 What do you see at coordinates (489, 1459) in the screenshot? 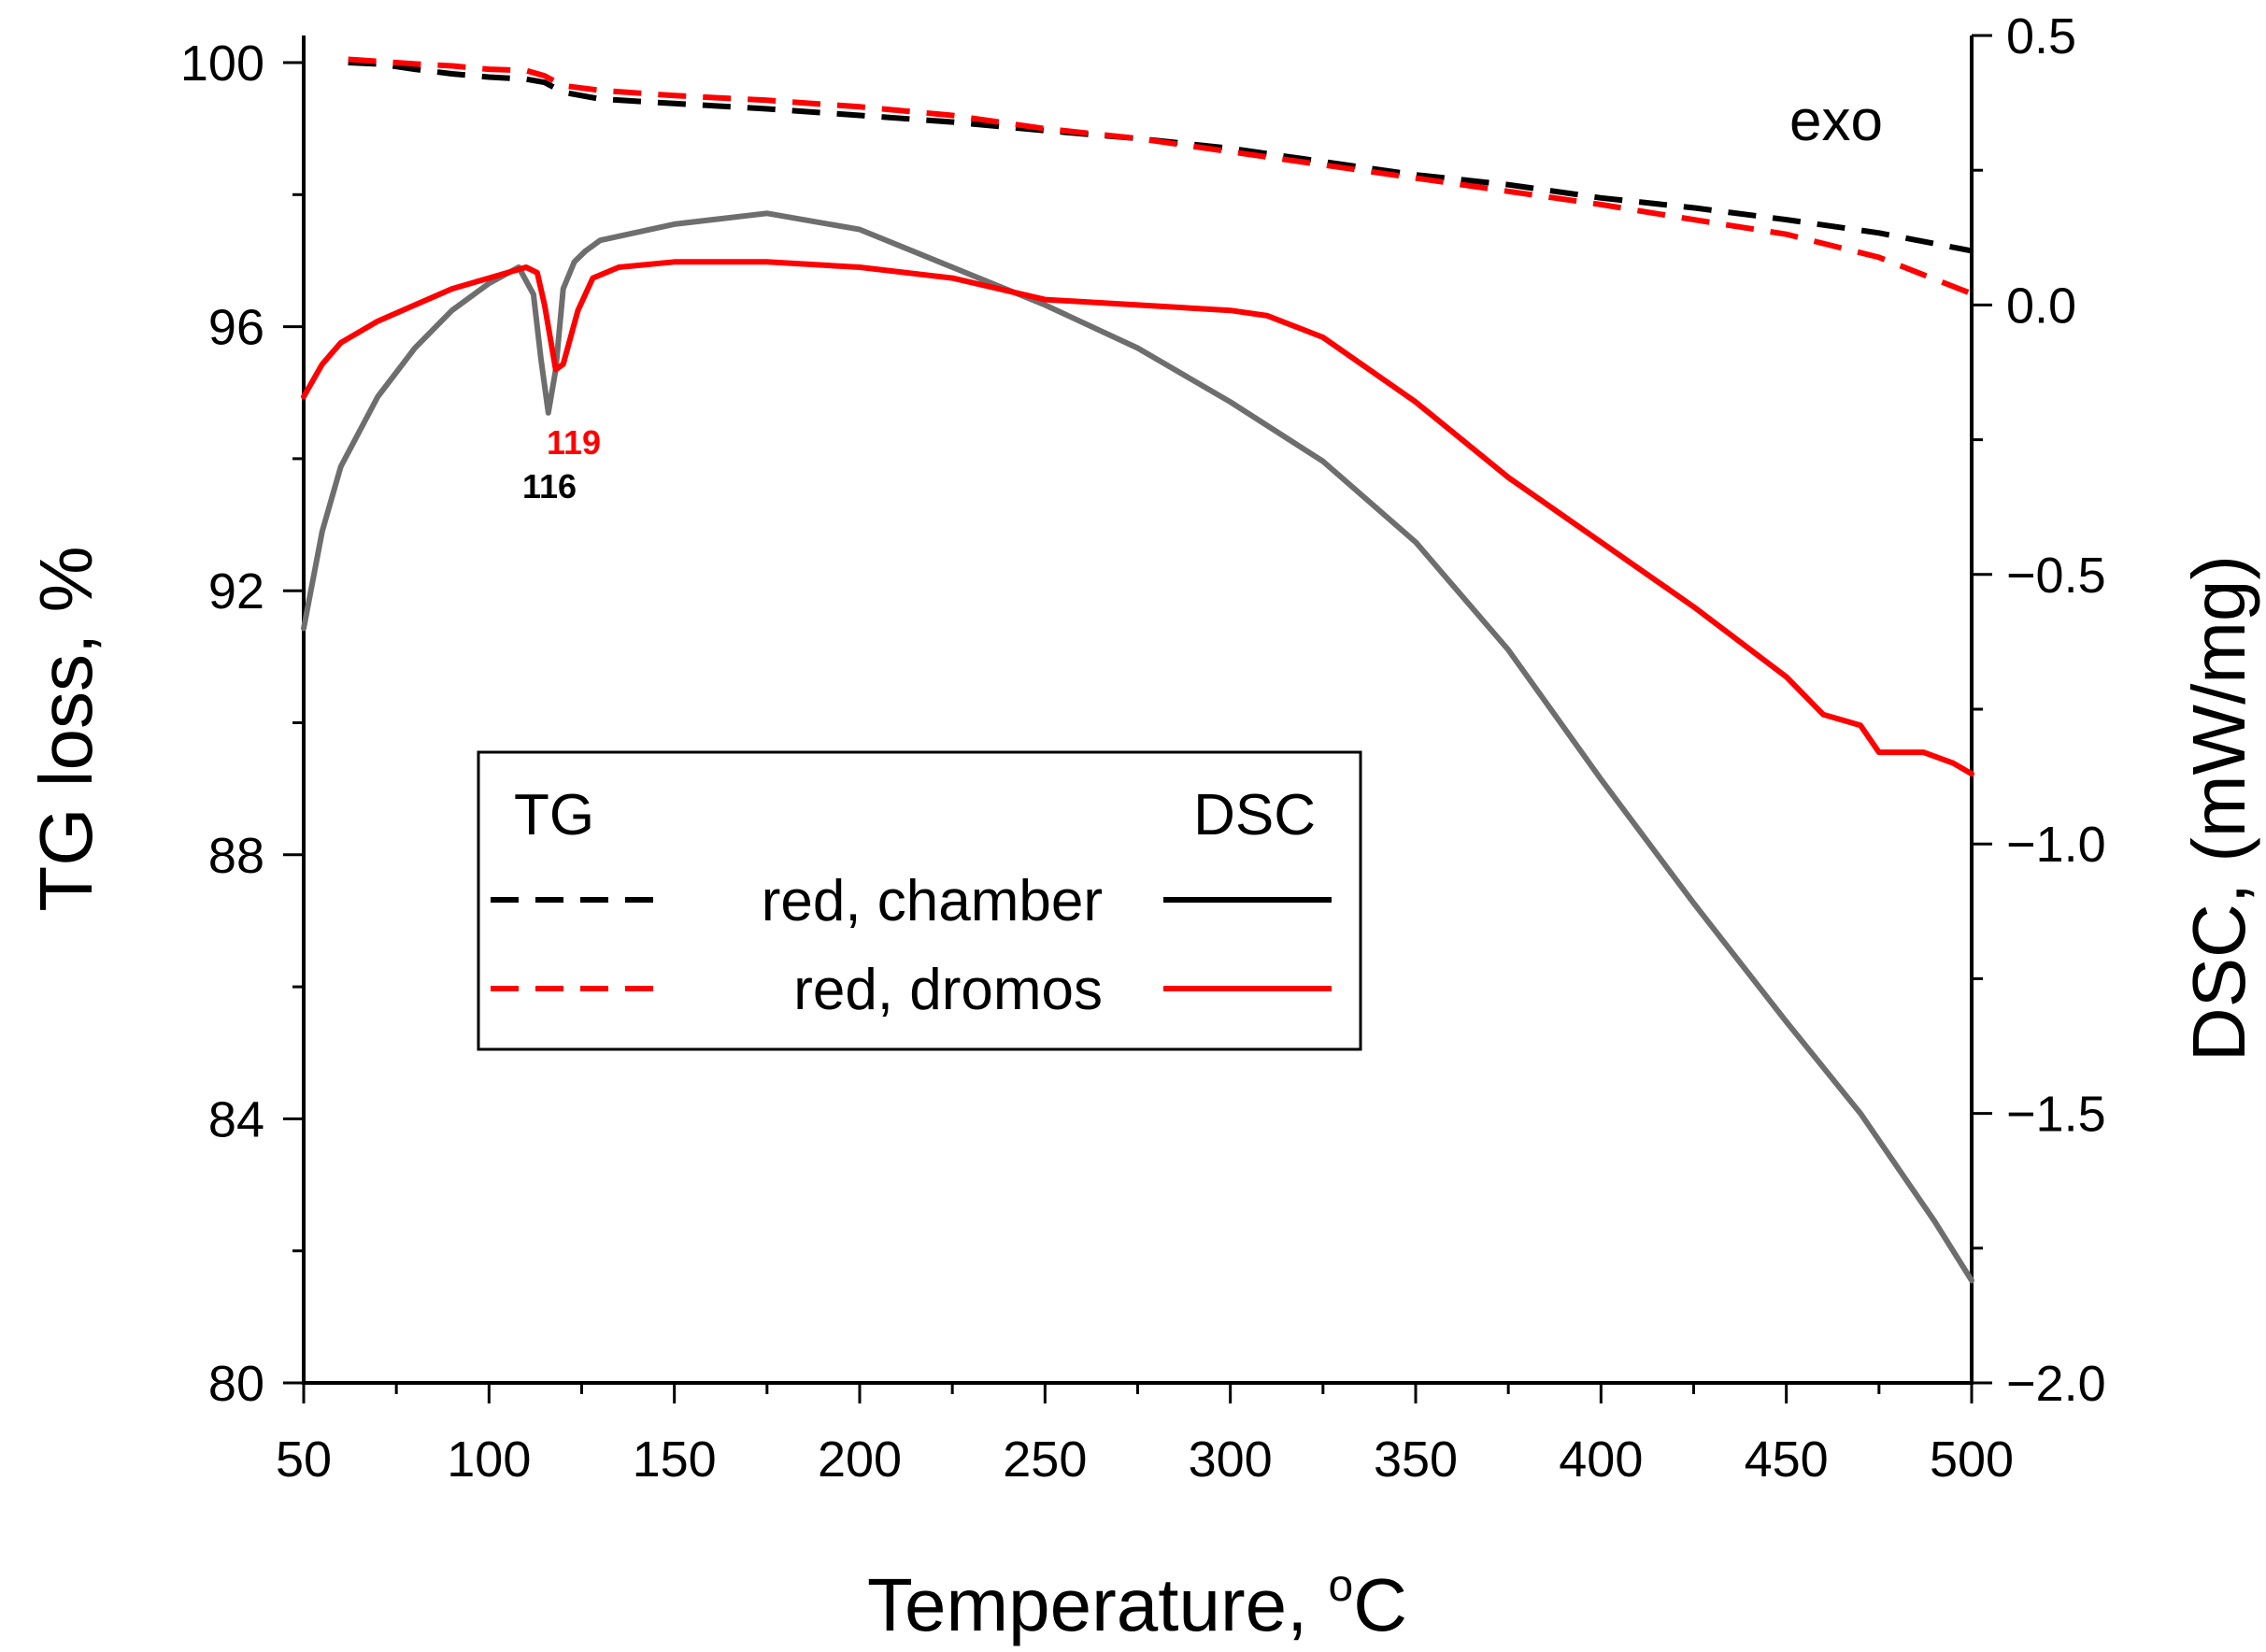
I see `x-tick-label: 100` at bounding box center [489, 1459].